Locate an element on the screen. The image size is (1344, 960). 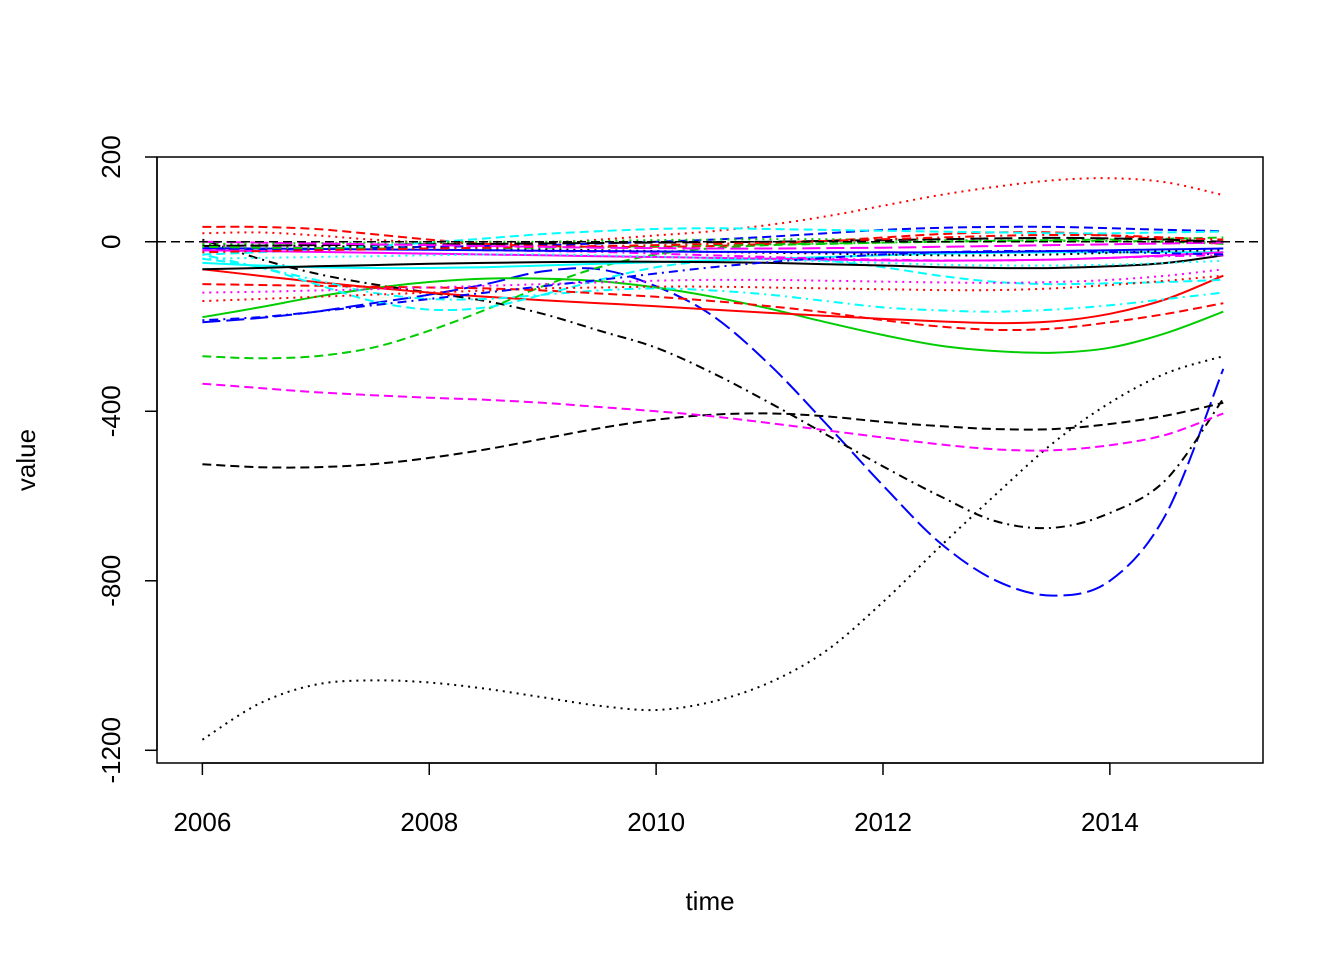
y-tick-label: 0 is located at coordinates (111, 242).